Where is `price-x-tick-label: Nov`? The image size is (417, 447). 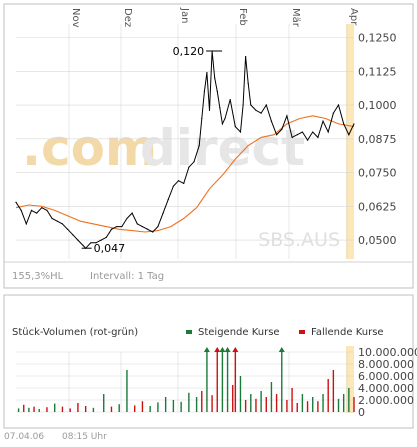
price-x-tick-label: Nov is located at coordinates (75, 18).